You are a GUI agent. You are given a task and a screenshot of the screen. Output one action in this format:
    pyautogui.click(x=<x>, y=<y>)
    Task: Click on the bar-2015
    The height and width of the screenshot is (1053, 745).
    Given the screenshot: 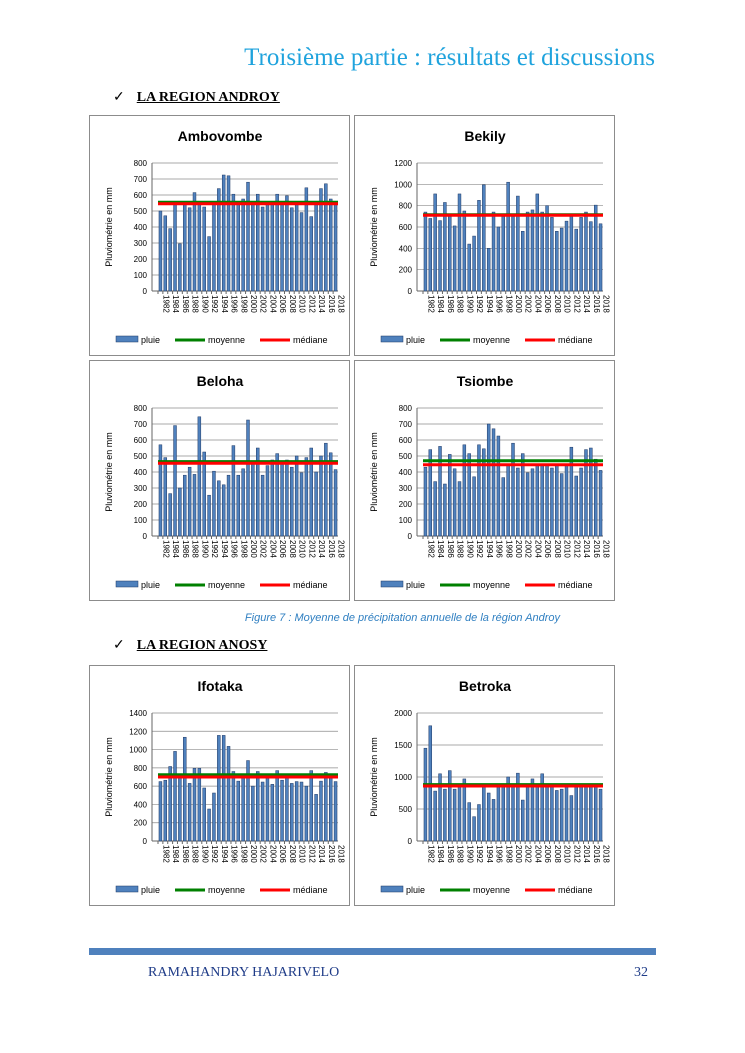 What is the action you would take?
    pyautogui.click(x=321, y=240)
    